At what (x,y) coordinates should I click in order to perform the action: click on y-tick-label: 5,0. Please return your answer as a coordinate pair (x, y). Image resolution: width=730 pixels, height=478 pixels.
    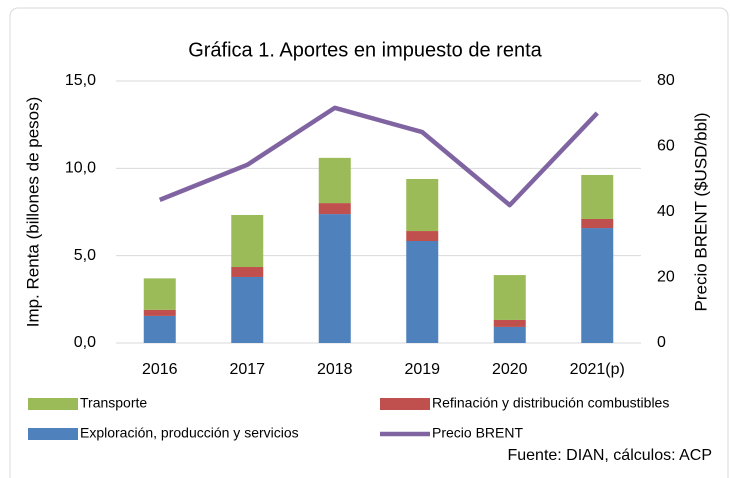
    Looking at the image, I should click on (85, 255).